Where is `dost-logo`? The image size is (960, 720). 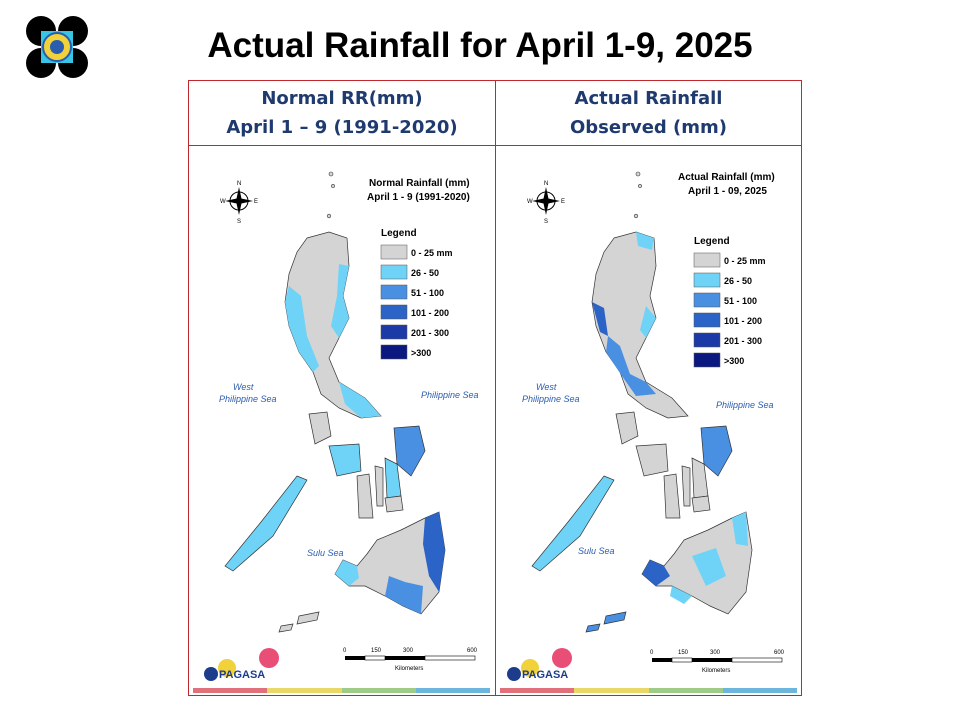
dost-logo is located at coordinates (57, 47).